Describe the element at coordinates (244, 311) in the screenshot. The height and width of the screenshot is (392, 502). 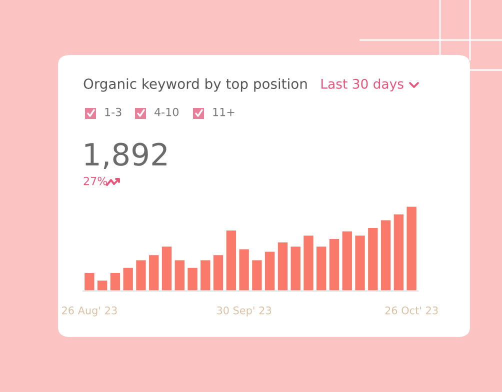
I see `x-tick-label: 30 Sep' 23` at that location.